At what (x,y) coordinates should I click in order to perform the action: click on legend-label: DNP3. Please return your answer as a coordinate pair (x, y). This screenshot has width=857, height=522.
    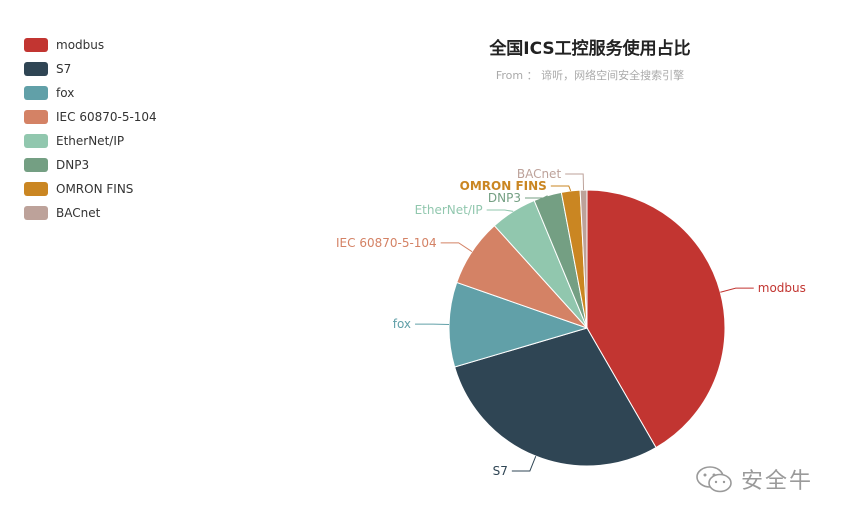
    Looking at the image, I should click on (73, 165).